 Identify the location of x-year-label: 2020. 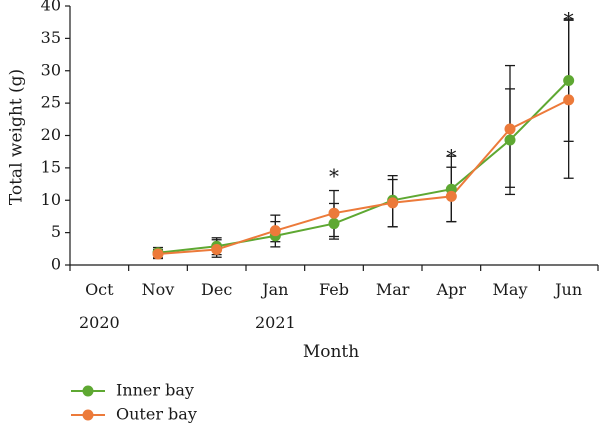
(99, 322).